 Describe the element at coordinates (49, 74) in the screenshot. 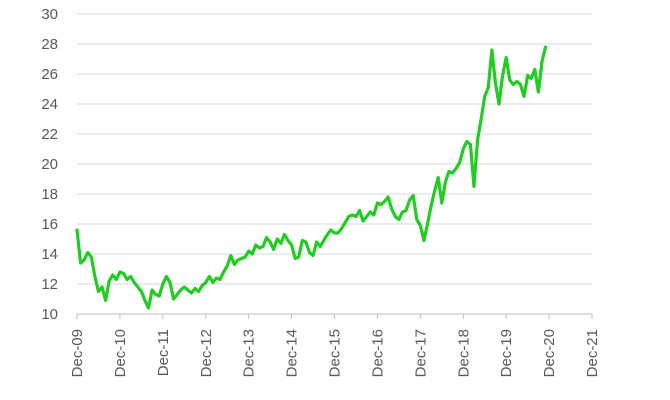

I see `y-tick-label: 26` at that location.